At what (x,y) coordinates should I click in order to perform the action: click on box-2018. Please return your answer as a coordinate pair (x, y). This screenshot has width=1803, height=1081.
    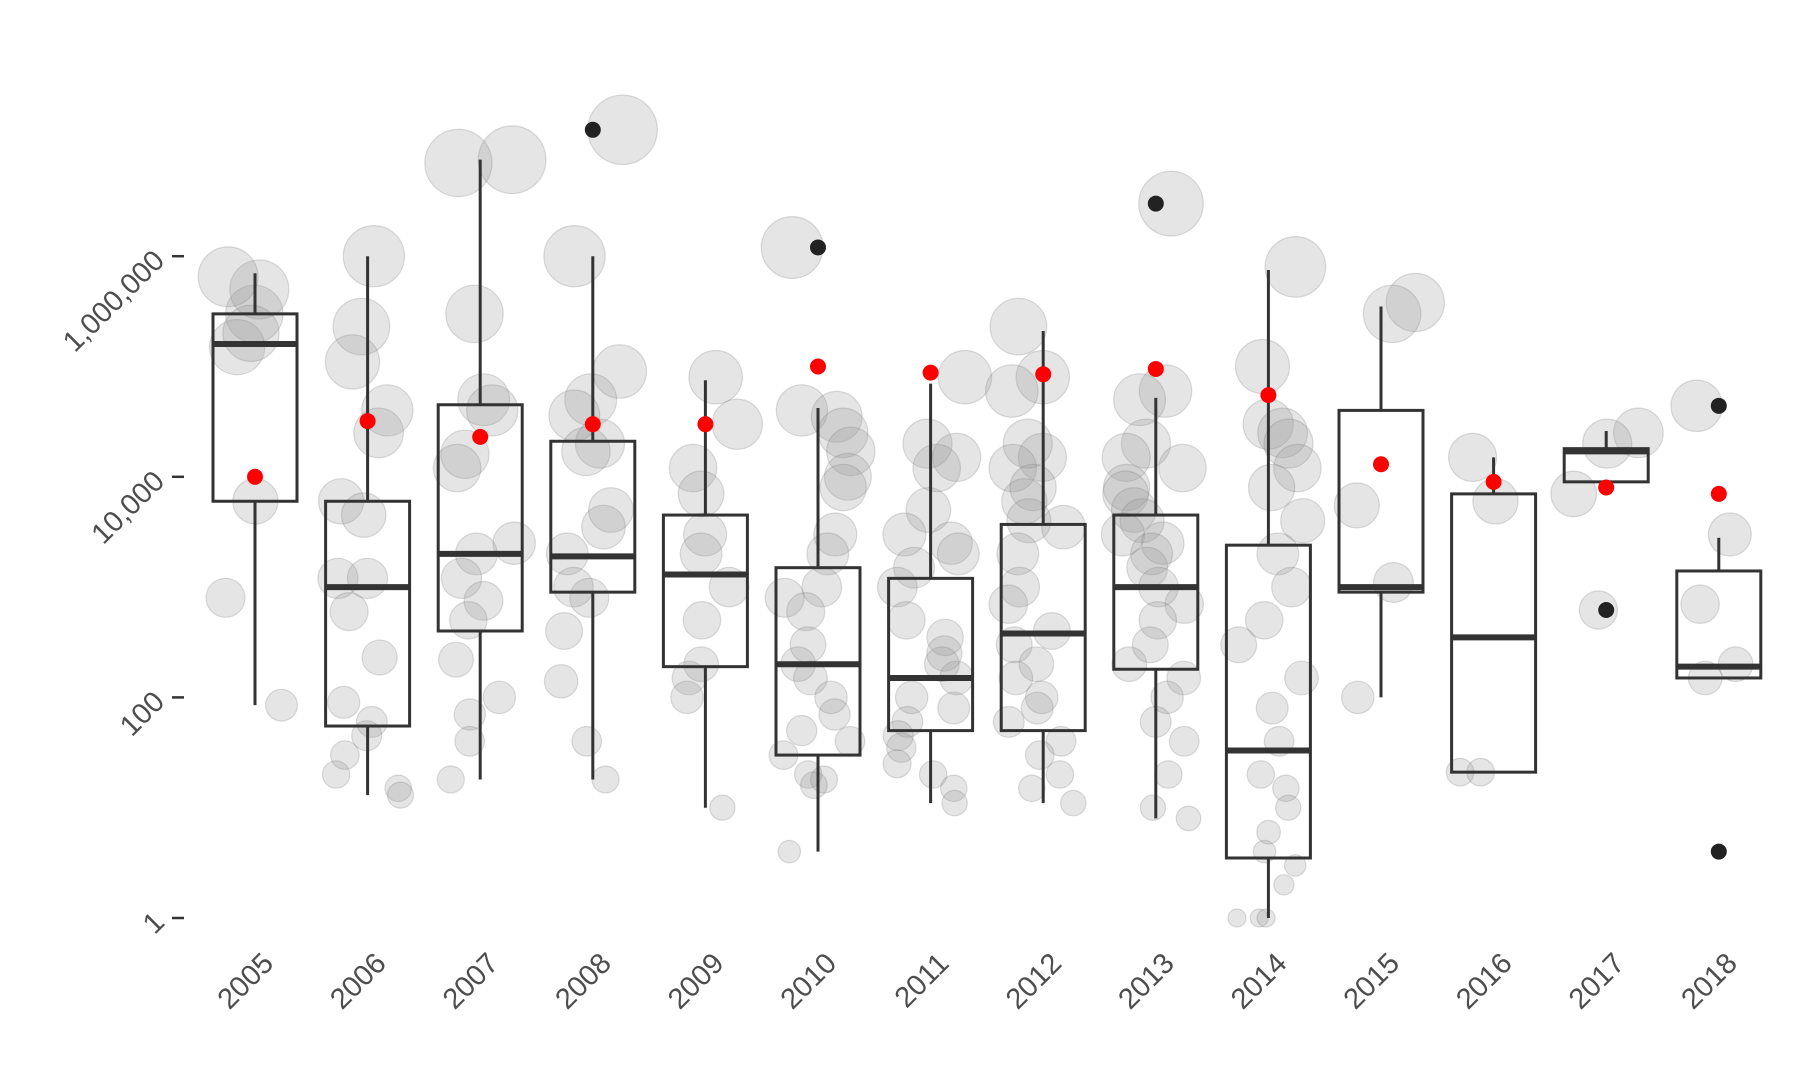
    Looking at the image, I should click on (1719, 628).